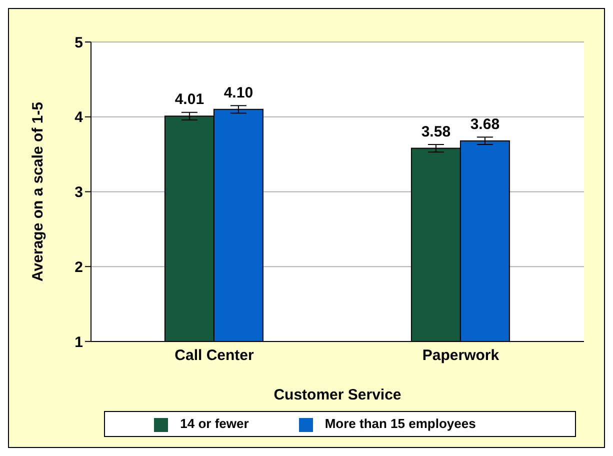  Describe the element at coordinates (78, 267) in the screenshot. I see `y-tick-label: 2` at that location.